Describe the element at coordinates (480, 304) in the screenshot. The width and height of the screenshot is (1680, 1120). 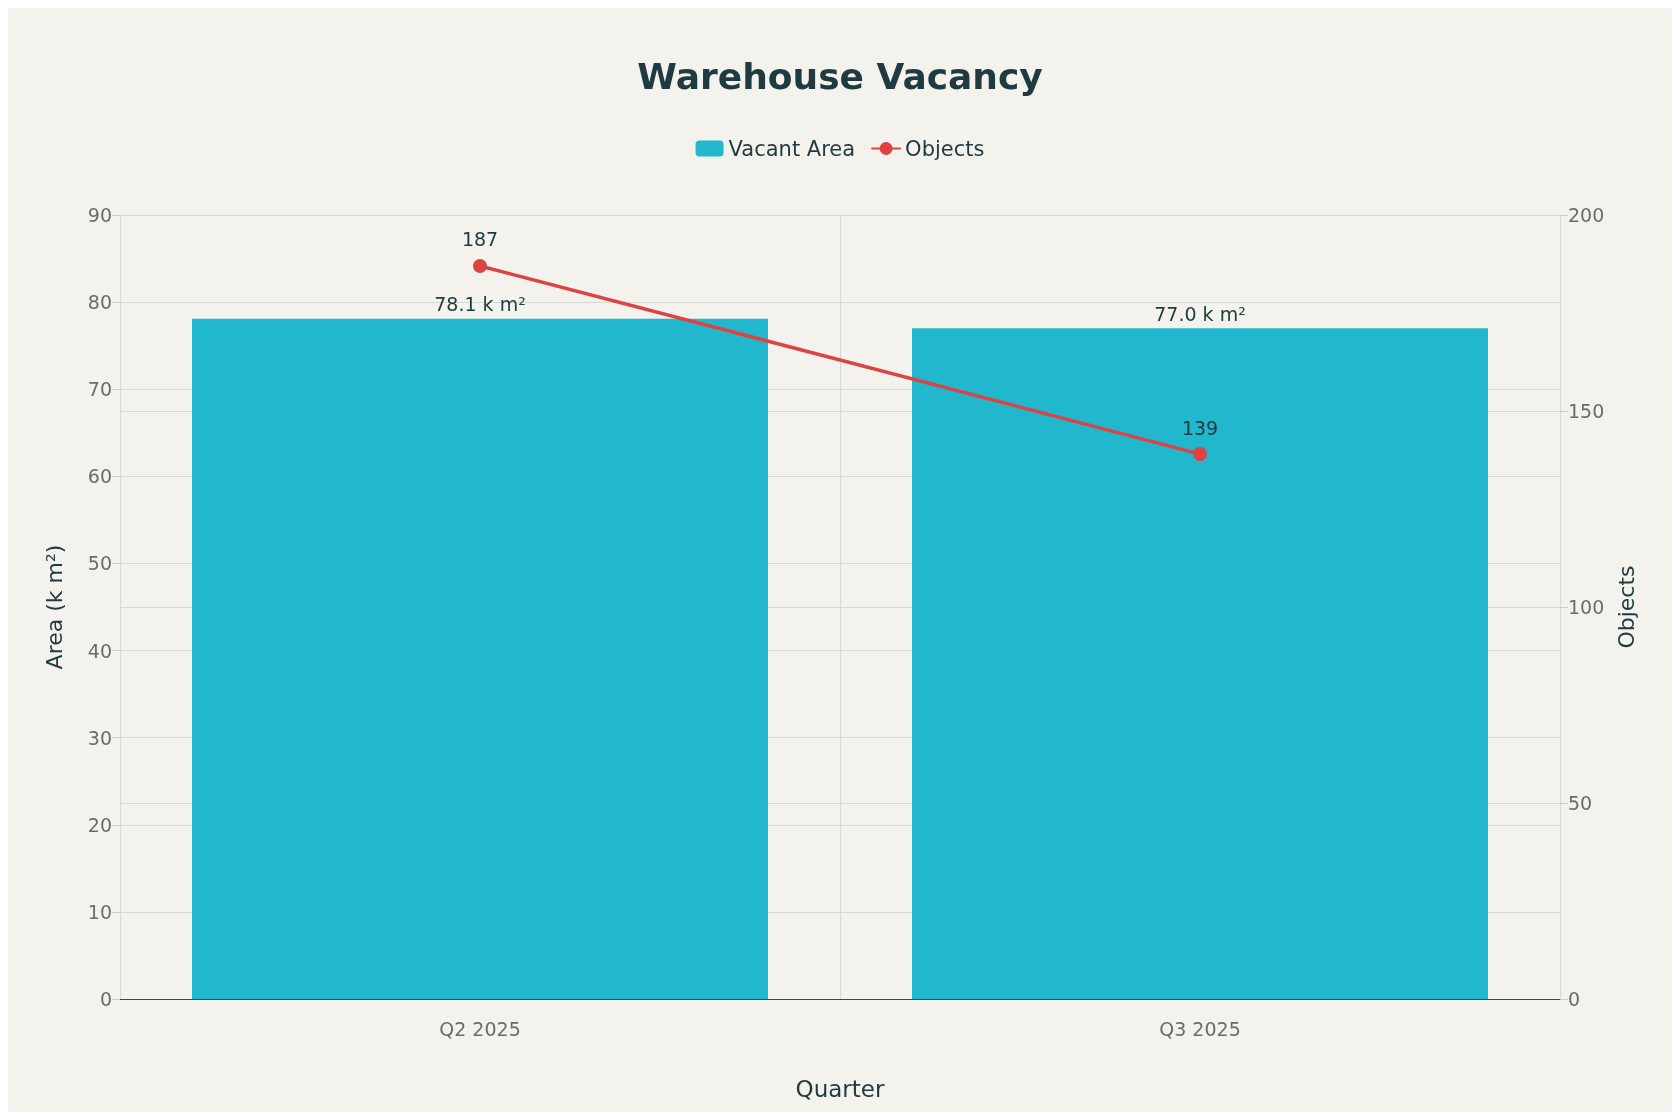
I see `data-label: 78.1 k m²` at that location.